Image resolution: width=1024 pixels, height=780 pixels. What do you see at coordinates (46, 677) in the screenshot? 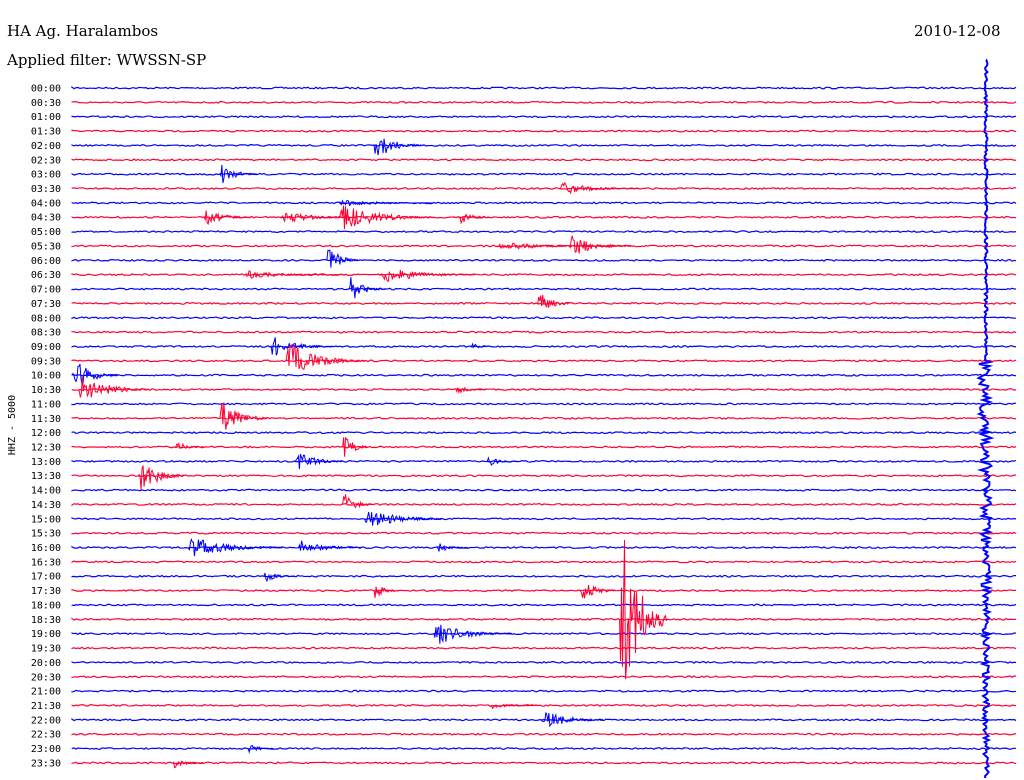
I see `time-tick-label: 20:30` at bounding box center [46, 677].